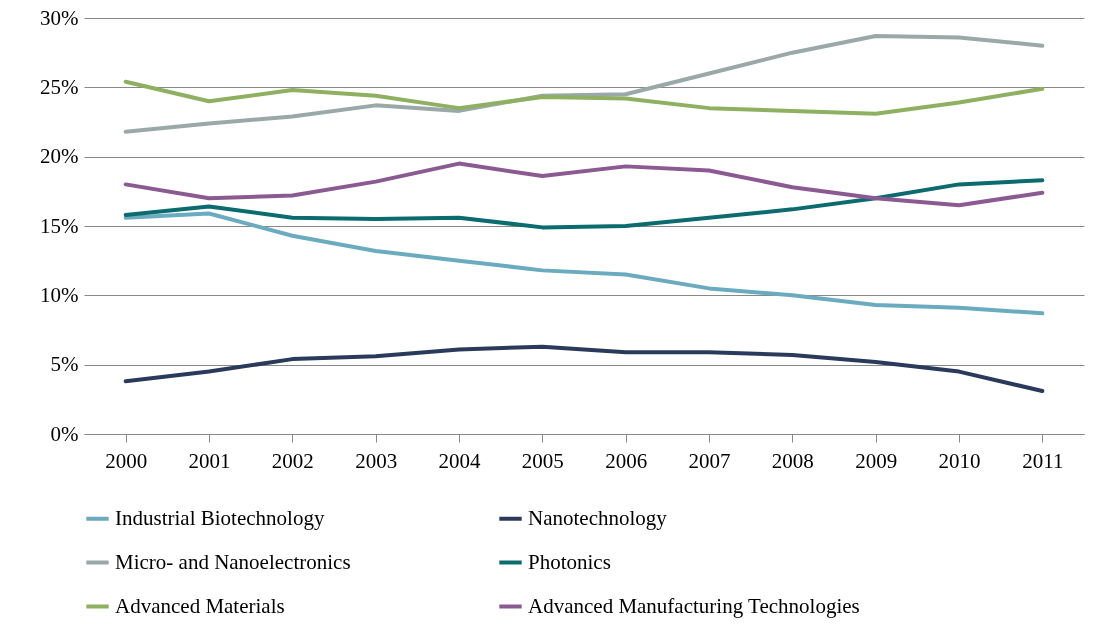 The width and height of the screenshot is (1094, 627). I want to click on legend-label: Nanotechnology, so click(598, 517).